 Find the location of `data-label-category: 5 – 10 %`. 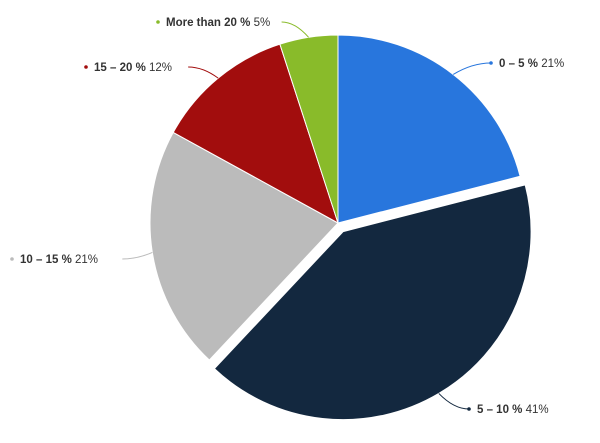

data-label-category: 5 – 10 % is located at coordinates (501, 410).